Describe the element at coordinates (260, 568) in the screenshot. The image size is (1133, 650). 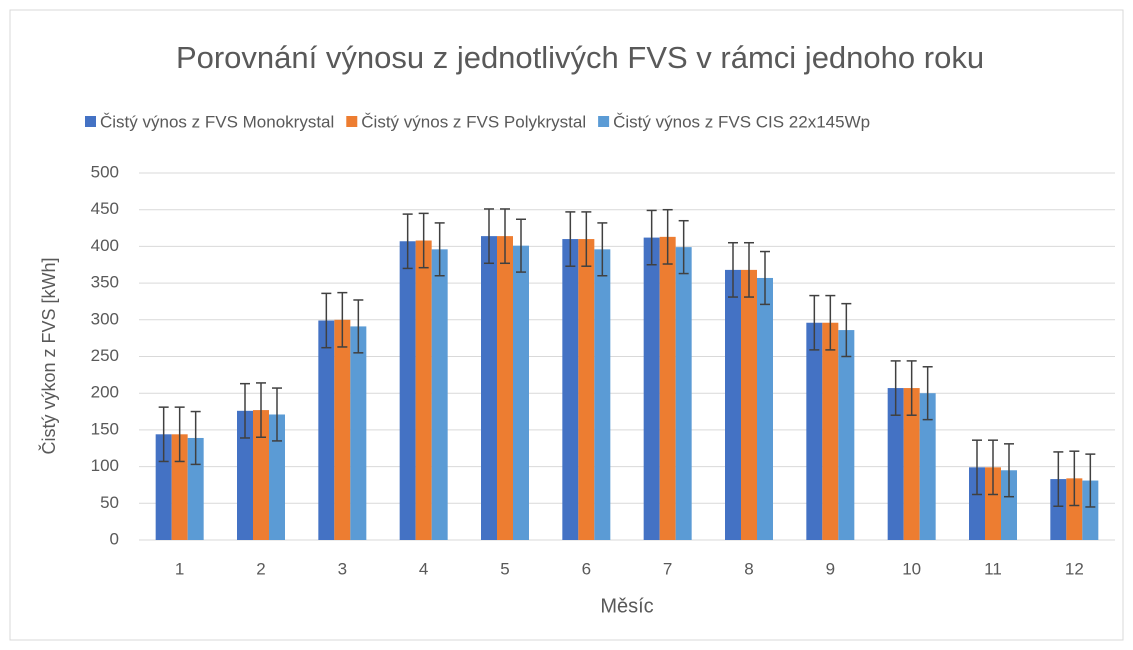
I see `x-tick-label: 2` at that location.